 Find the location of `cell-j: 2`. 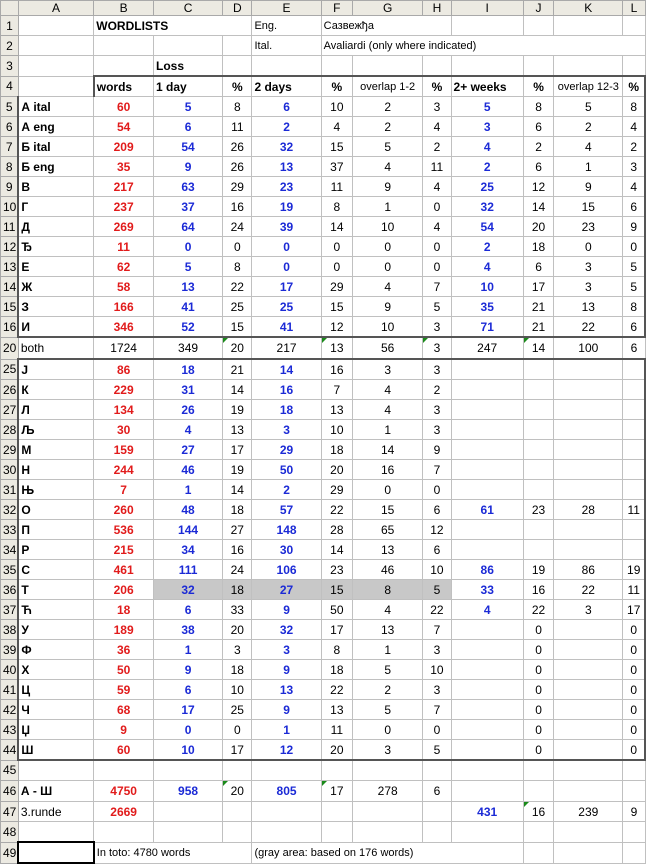

cell-j: 2 is located at coordinates (538, 146).